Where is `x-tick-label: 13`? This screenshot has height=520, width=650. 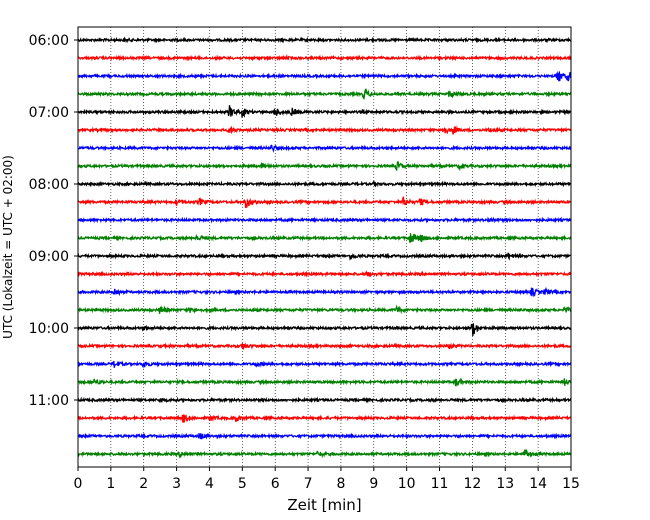
x-tick-label: 13 is located at coordinates (505, 484).